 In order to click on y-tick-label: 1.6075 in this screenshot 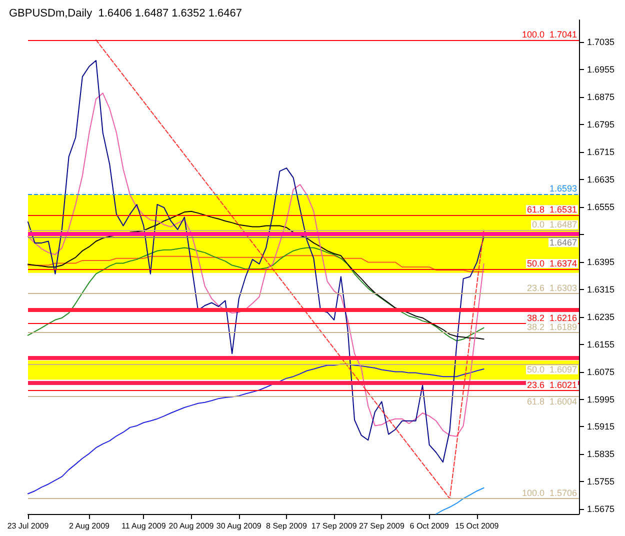, I will do `click(601, 371)`.